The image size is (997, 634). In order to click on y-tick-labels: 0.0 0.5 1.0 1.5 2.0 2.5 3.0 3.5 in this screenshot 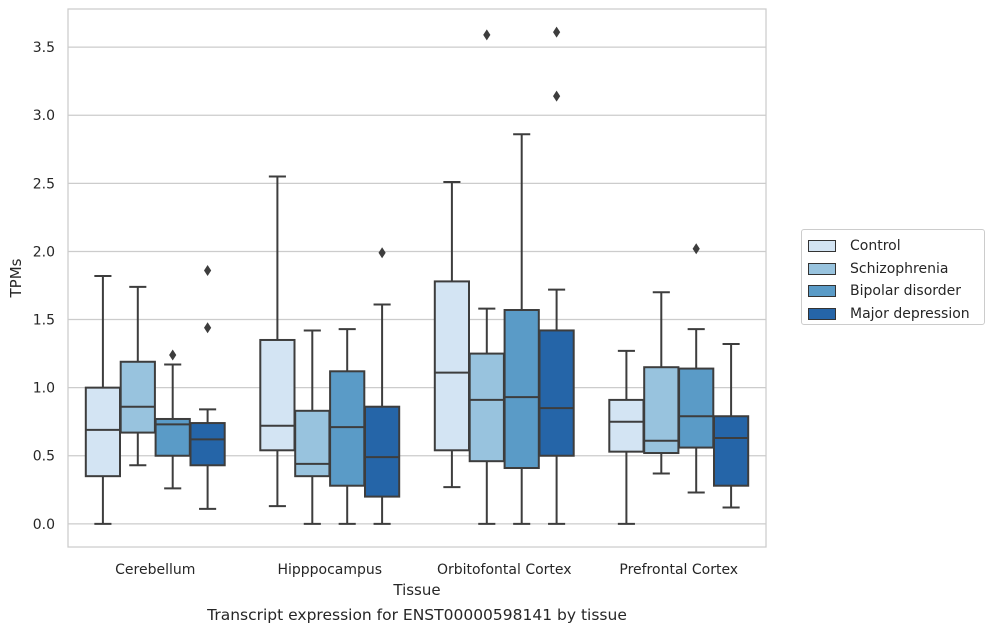, I will do `click(44, 286)`.